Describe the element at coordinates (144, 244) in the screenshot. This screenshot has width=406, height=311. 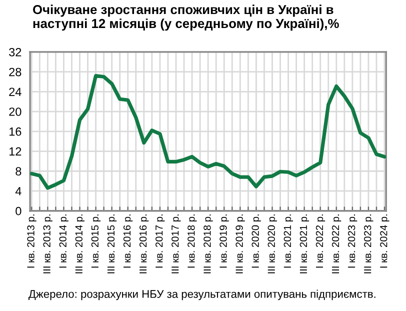
I see `x-tick-label: III кв. 2016 р.` at that location.